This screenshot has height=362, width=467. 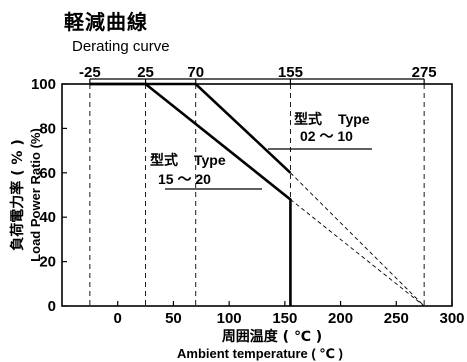 What do you see at coordinates (43, 84) in the screenshot?
I see `y-tick-label: 100` at bounding box center [43, 84].